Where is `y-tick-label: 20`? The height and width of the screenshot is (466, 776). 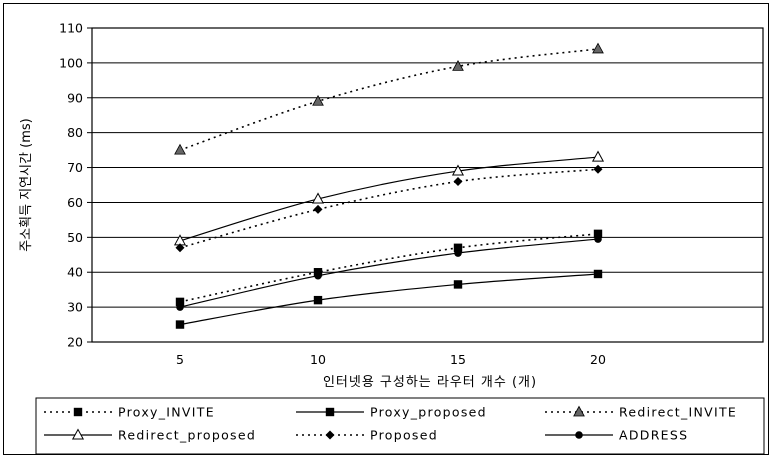
y-tick-label: 20 is located at coordinates (75, 342).